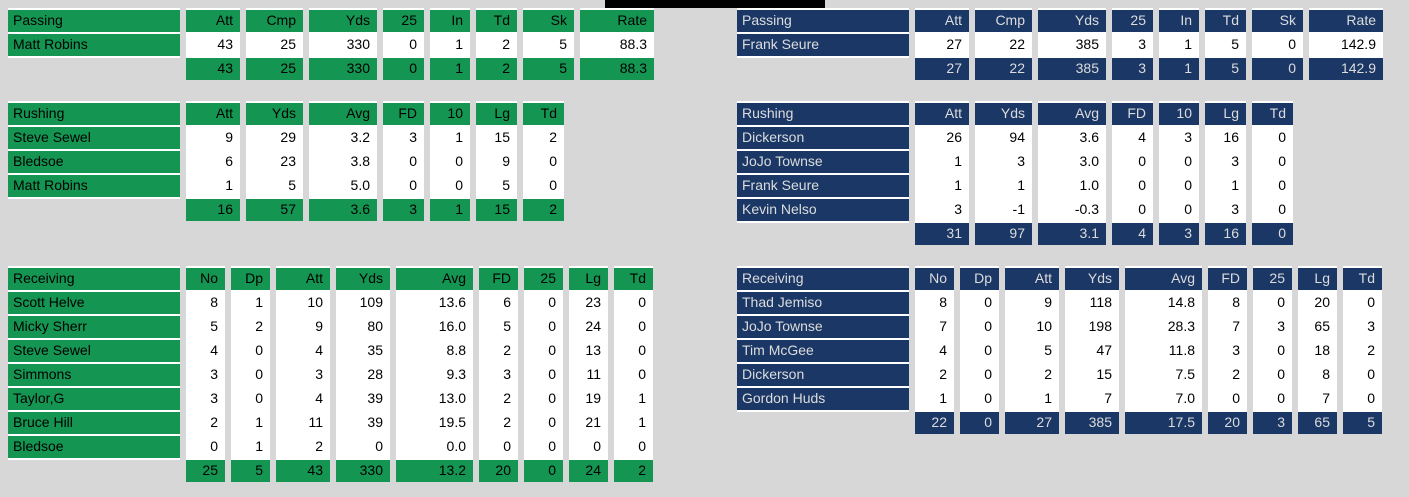  What do you see at coordinates (434, 302) in the screenshot?
I see `stat-value-cell: 13.6` at bounding box center [434, 302].